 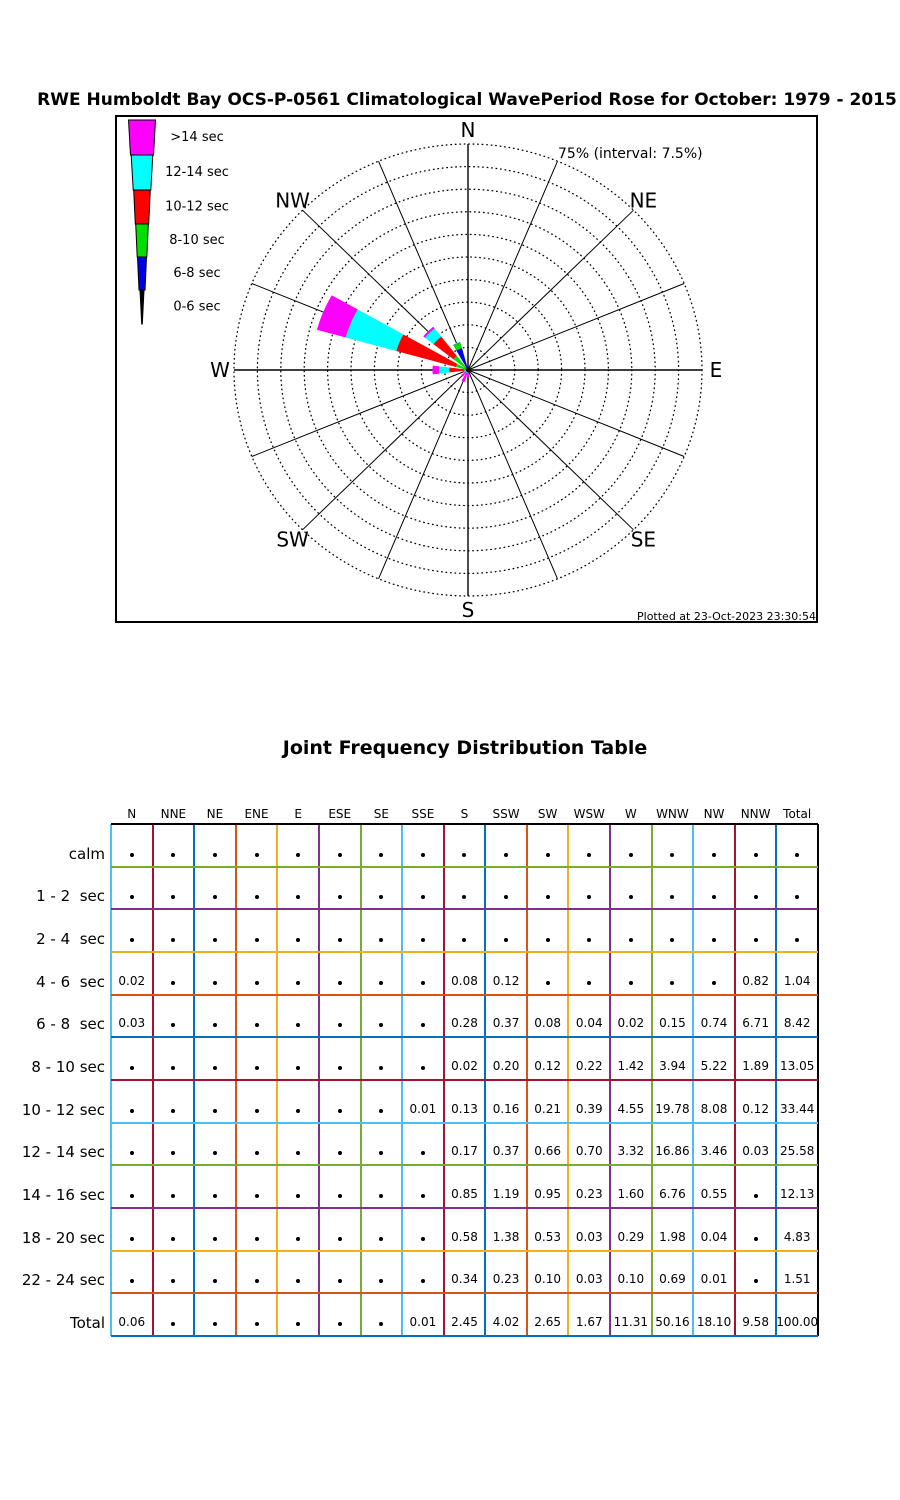 What do you see at coordinates (464, 1151) in the screenshot?
I see `table-cell: 0.17` at bounding box center [464, 1151].